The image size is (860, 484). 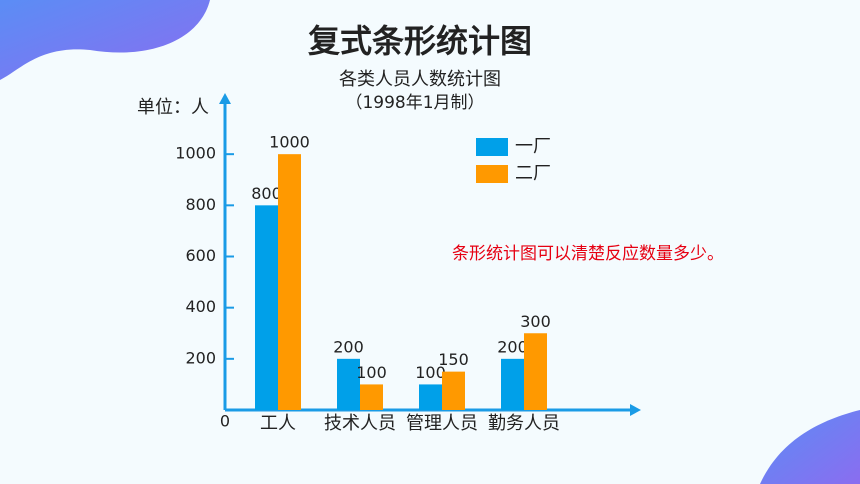 I want to click on x-tick-label: 工人, so click(x=278, y=423).